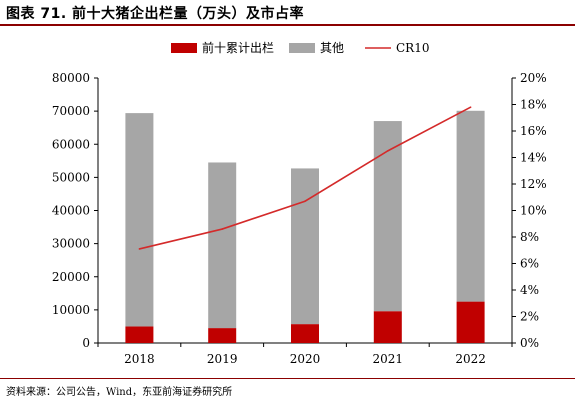  Describe the element at coordinates (533, 105) in the screenshot. I see `y-right-tick-label: 18%` at that location.